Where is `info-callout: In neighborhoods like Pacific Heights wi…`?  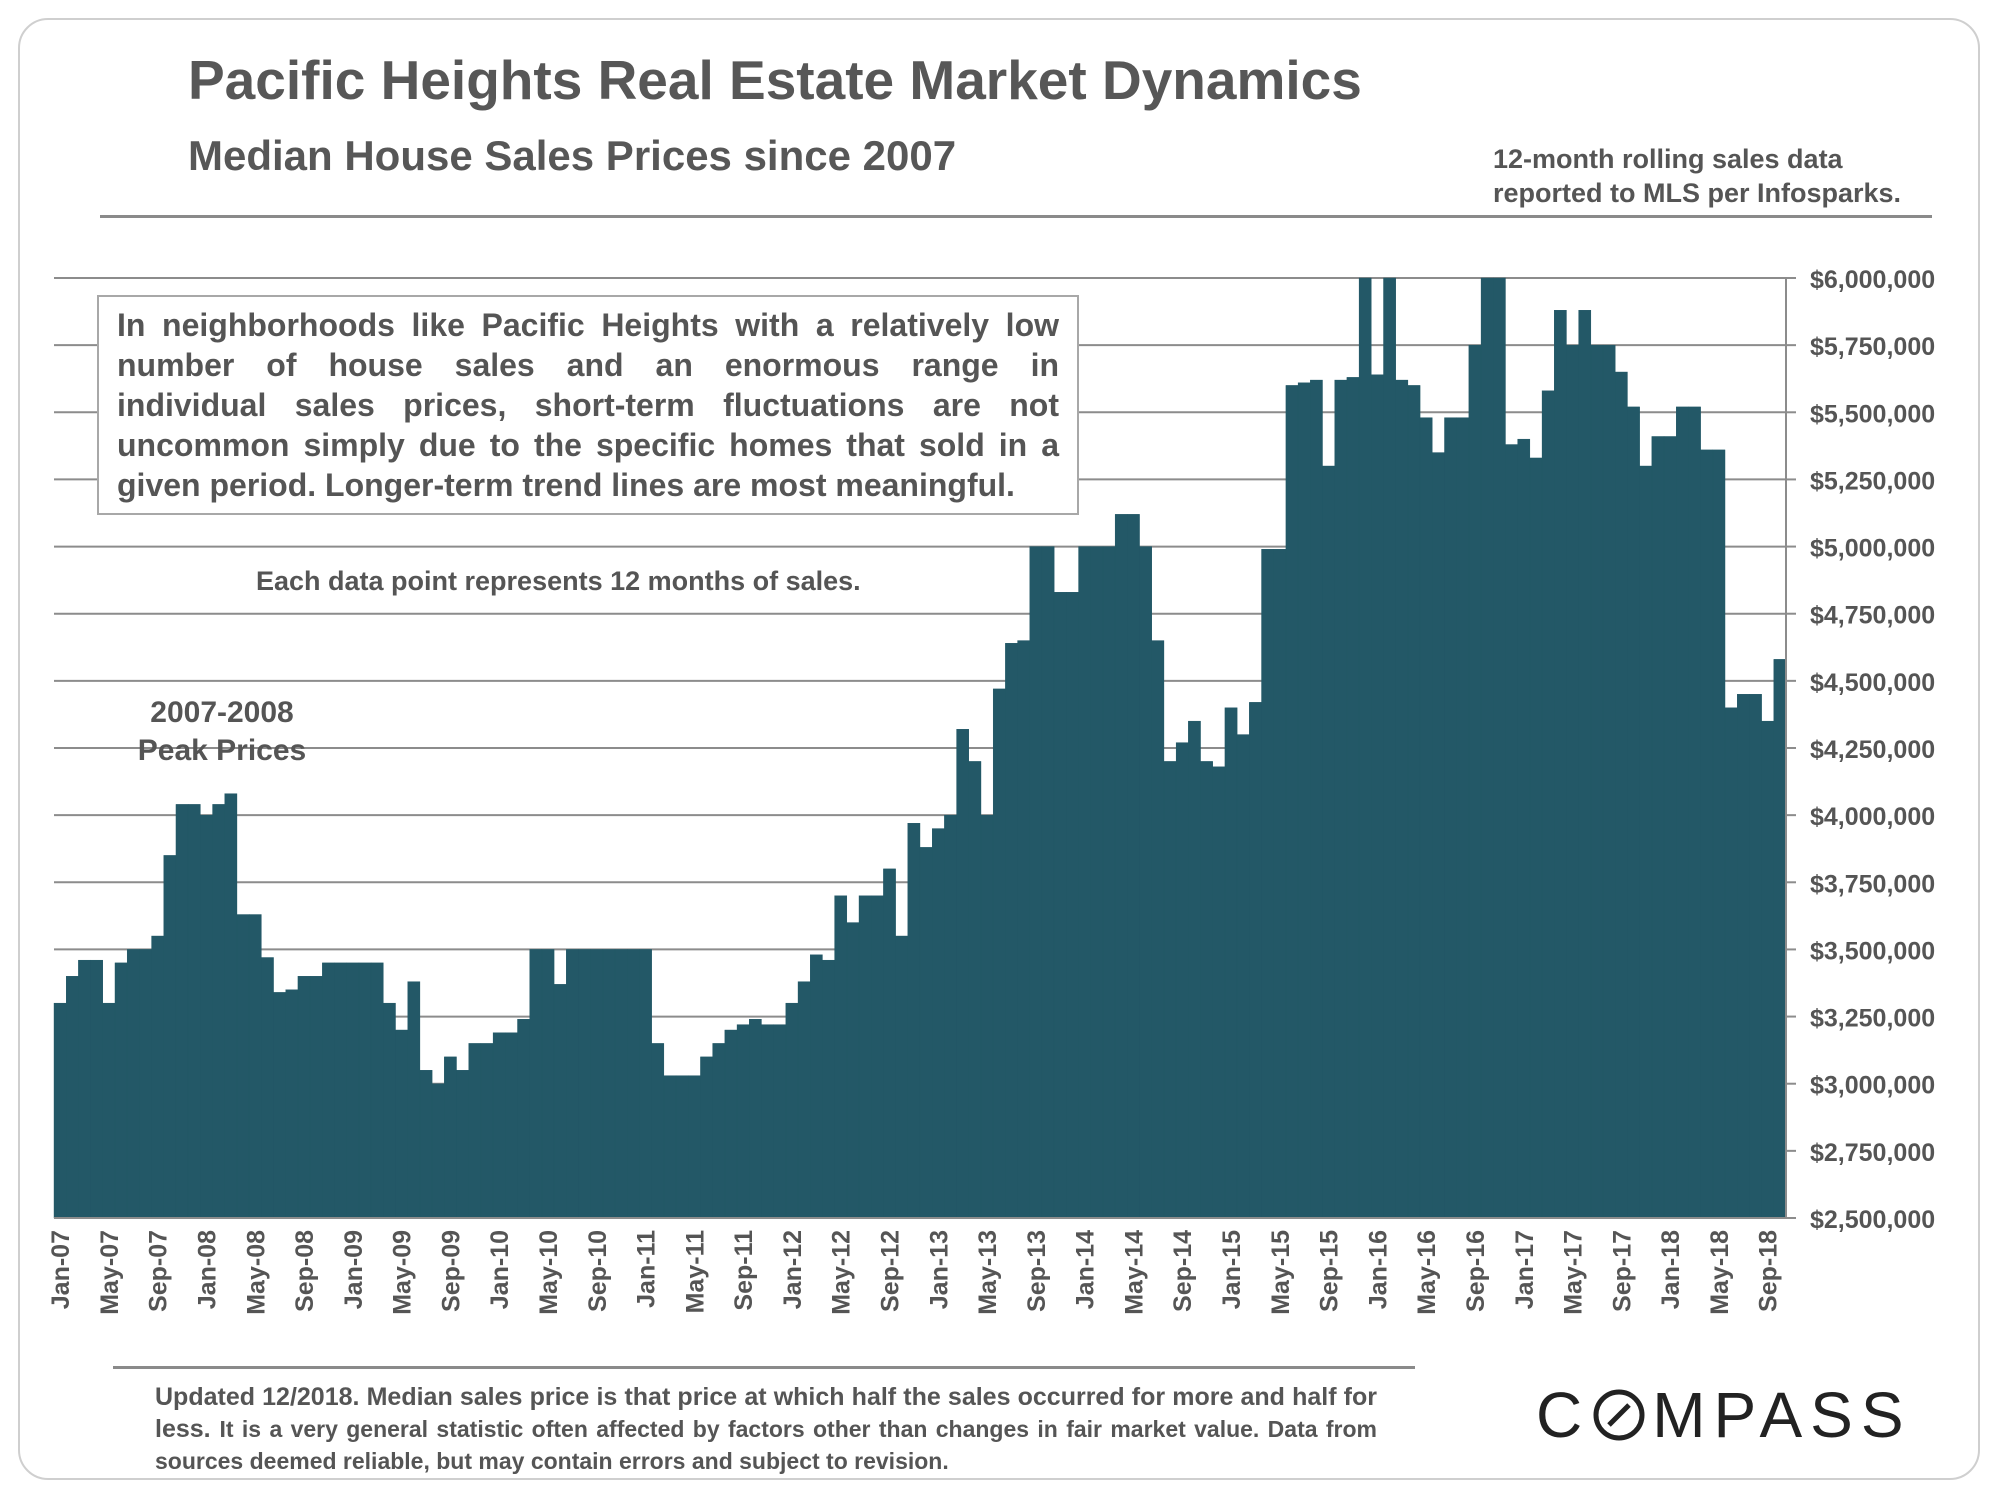 info-callout: In neighborhoods like Pacific Heights wi… is located at coordinates (588, 405).